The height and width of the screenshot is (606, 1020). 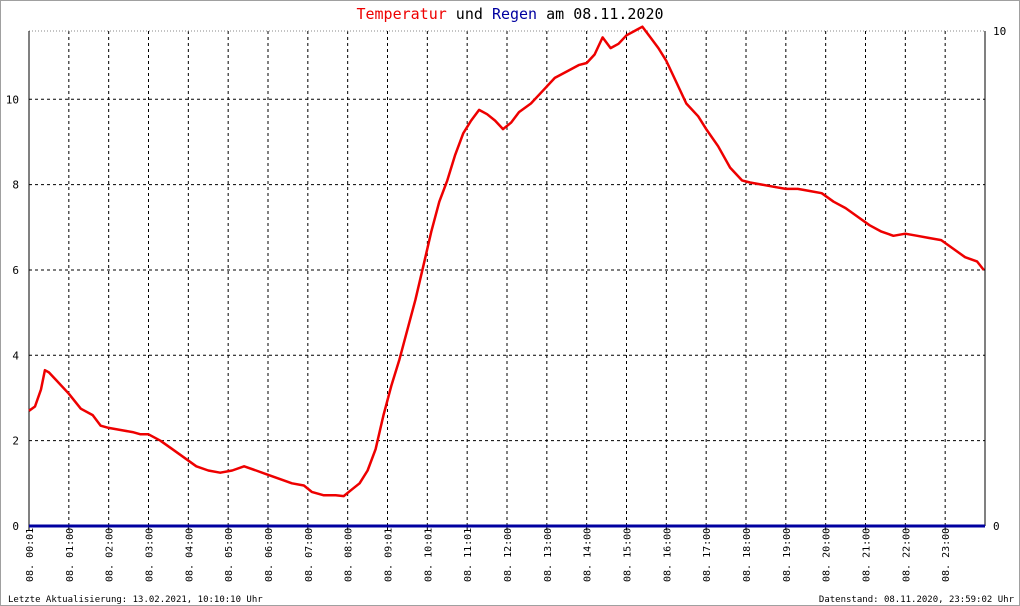 I want to click on x-tick-label: 08. 02:00, so click(x=110, y=555).